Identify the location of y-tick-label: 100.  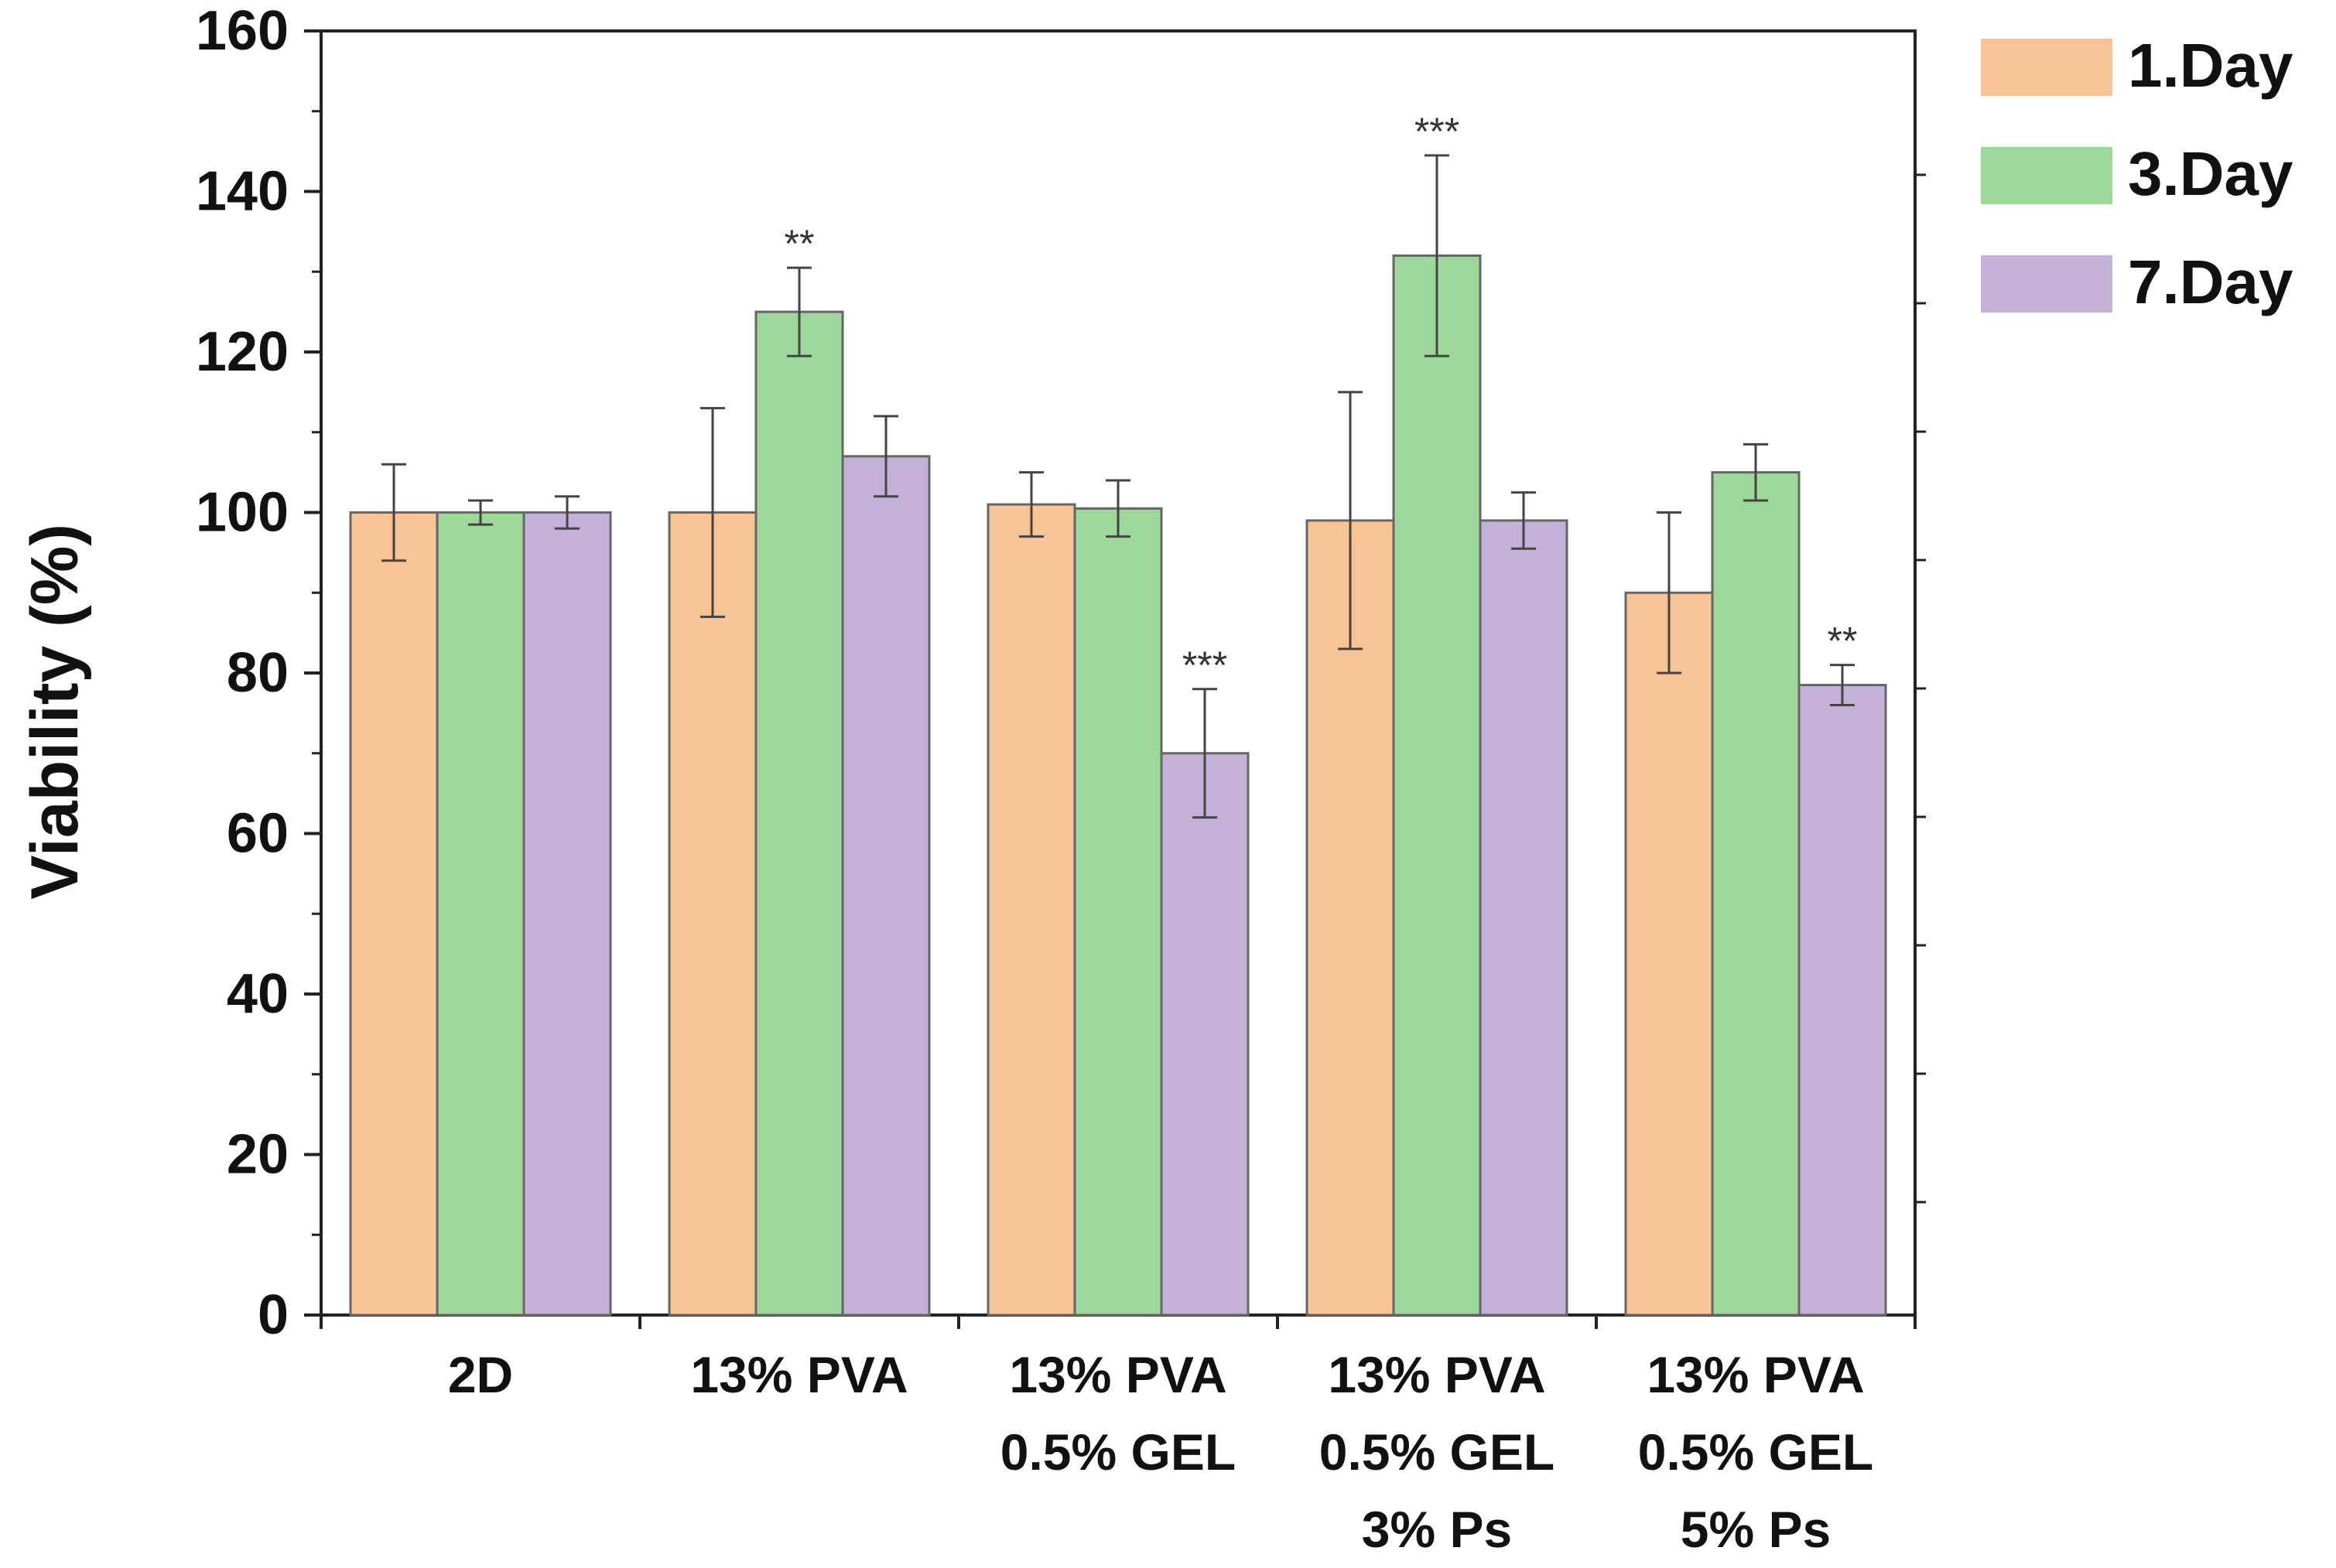
(242, 513).